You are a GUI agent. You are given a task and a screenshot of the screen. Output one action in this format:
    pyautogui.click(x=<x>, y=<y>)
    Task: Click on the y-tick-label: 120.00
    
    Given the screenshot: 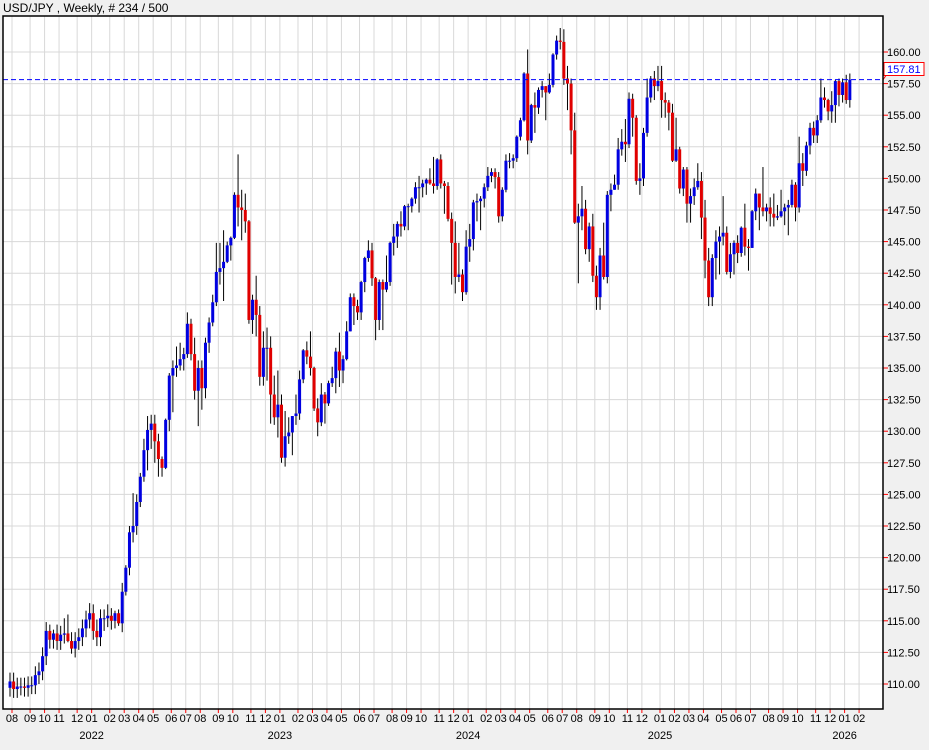 What is the action you would take?
    pyautogui.click(x=904, y=559)
    